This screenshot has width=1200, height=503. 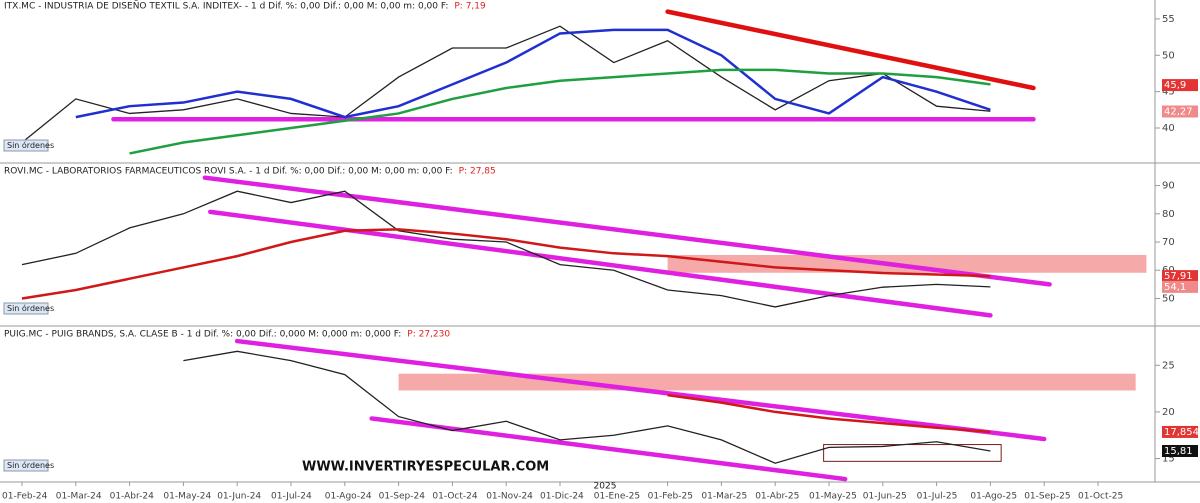 What do you see at coordinates (1047, 497) in the screenshot?
I see `x-tick-label: 01-Sep-25` at bounding box center [1047, 497].